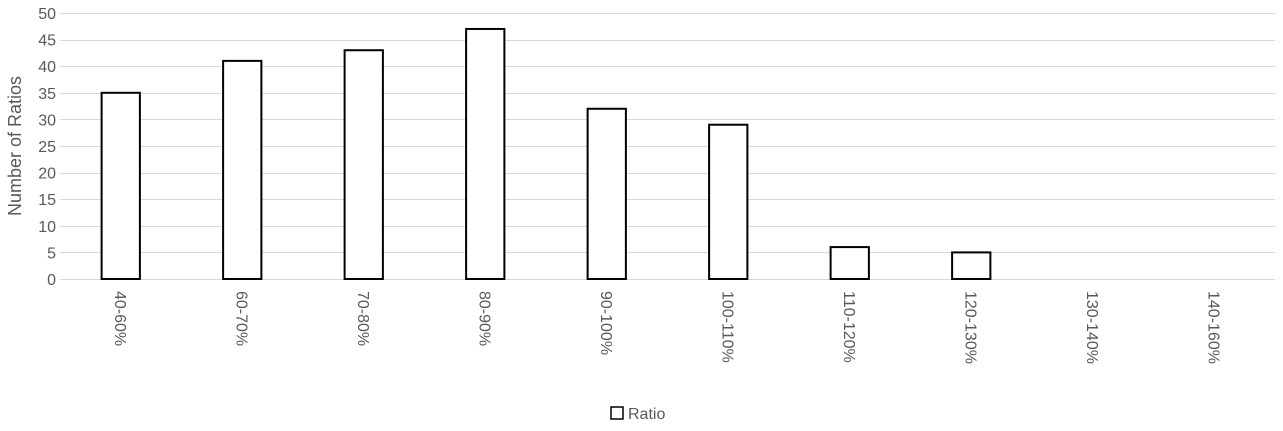 The image size is (1283, 431). What do you see at coordinates (483, 318) in the screenshot?
I see `x-tick-label: 80-90%` at bounding box center [483, 318].